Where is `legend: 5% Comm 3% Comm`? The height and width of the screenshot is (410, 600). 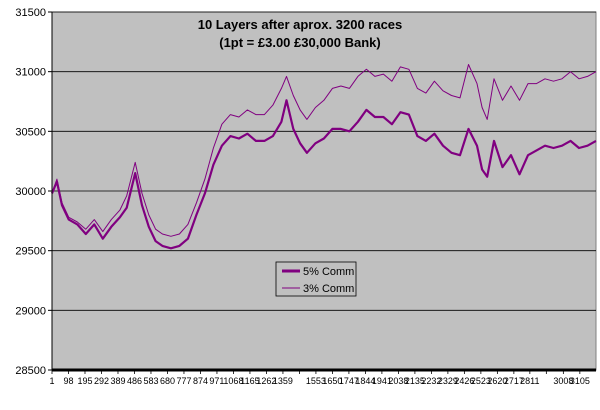
legend: 5% Comm 3% Comm is located at coordinates (316, 279).